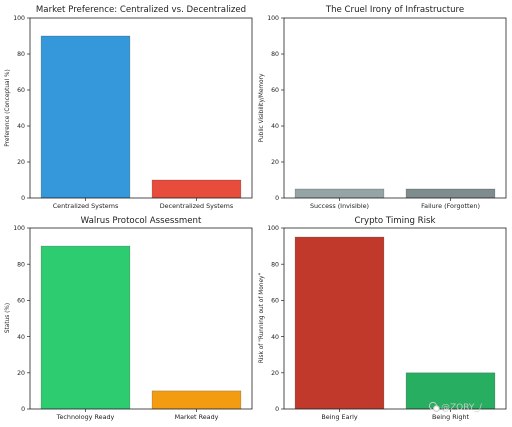 This screenshot has height=427, width=512. Describe the element at coordinates (262, 318) in the screenshot. I see `y-axis-label: Risk of "Running out of Money"` at that location.